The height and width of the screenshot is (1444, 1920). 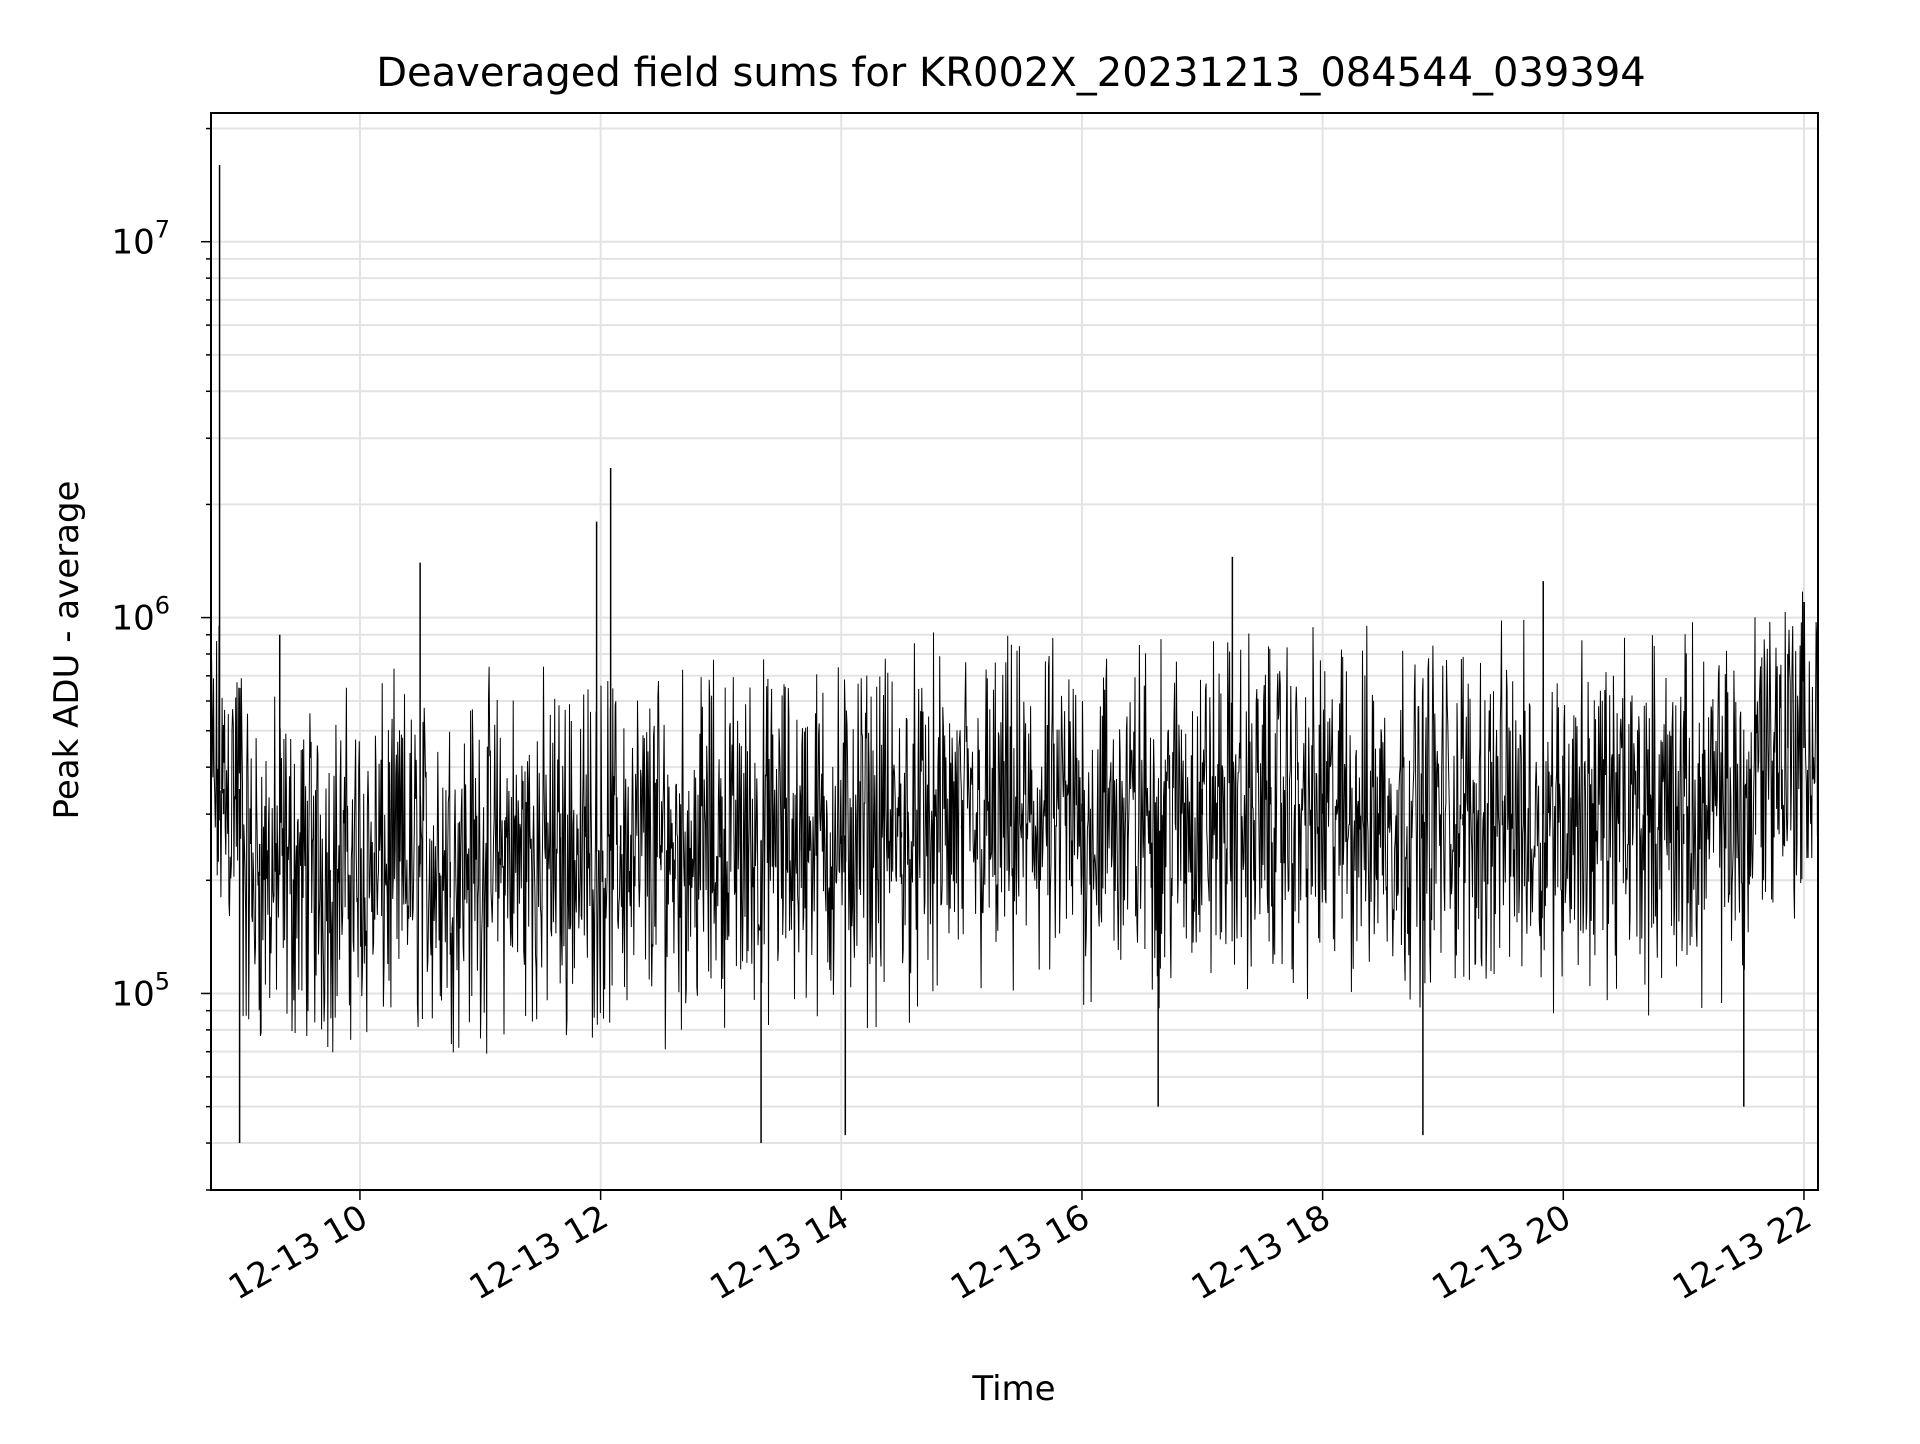 What do you see at coordinates (140, 990) in the screenshot?
I see `y-tick-label: 10⁵` at bounding box center [140, 990].